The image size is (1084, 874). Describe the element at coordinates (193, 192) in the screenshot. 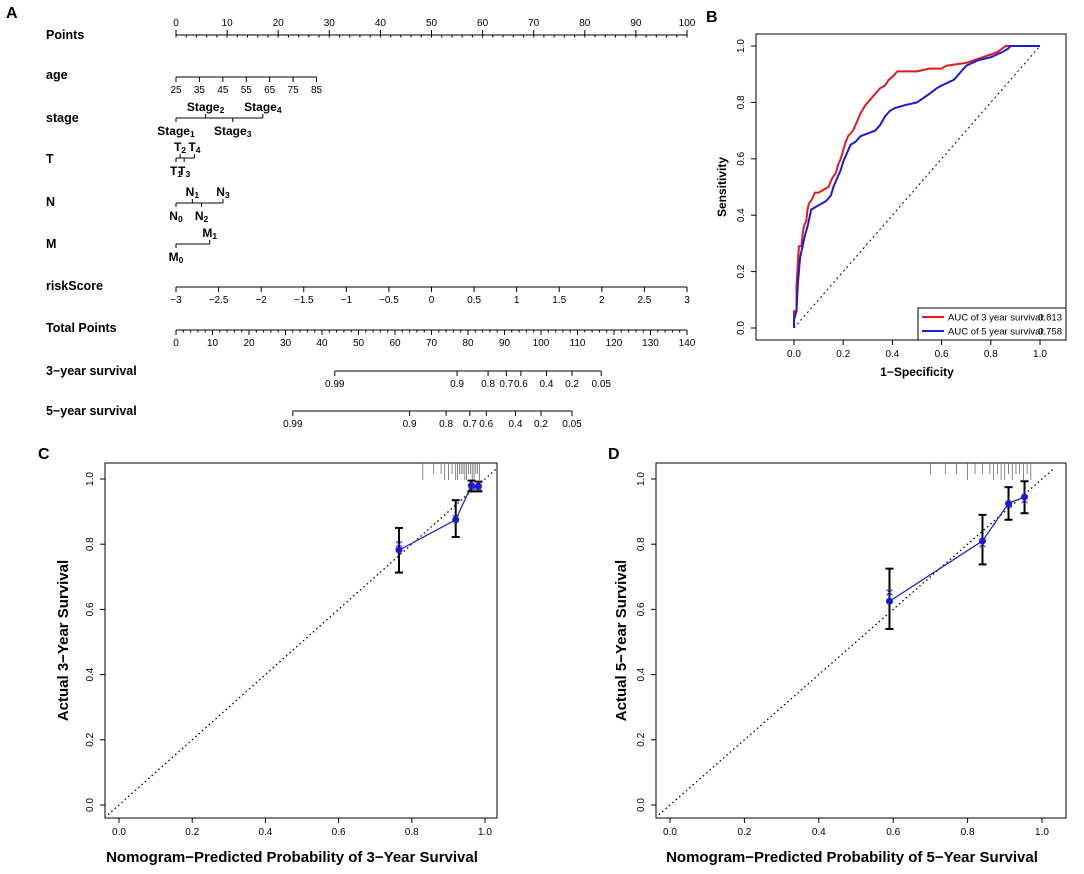

I see `level-label: N1` at that location.